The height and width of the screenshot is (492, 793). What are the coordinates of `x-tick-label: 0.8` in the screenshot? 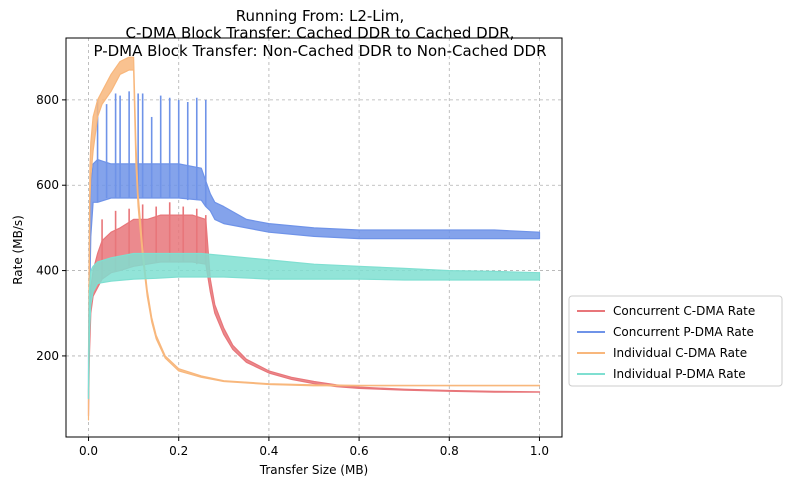 It's located at (449, 451).